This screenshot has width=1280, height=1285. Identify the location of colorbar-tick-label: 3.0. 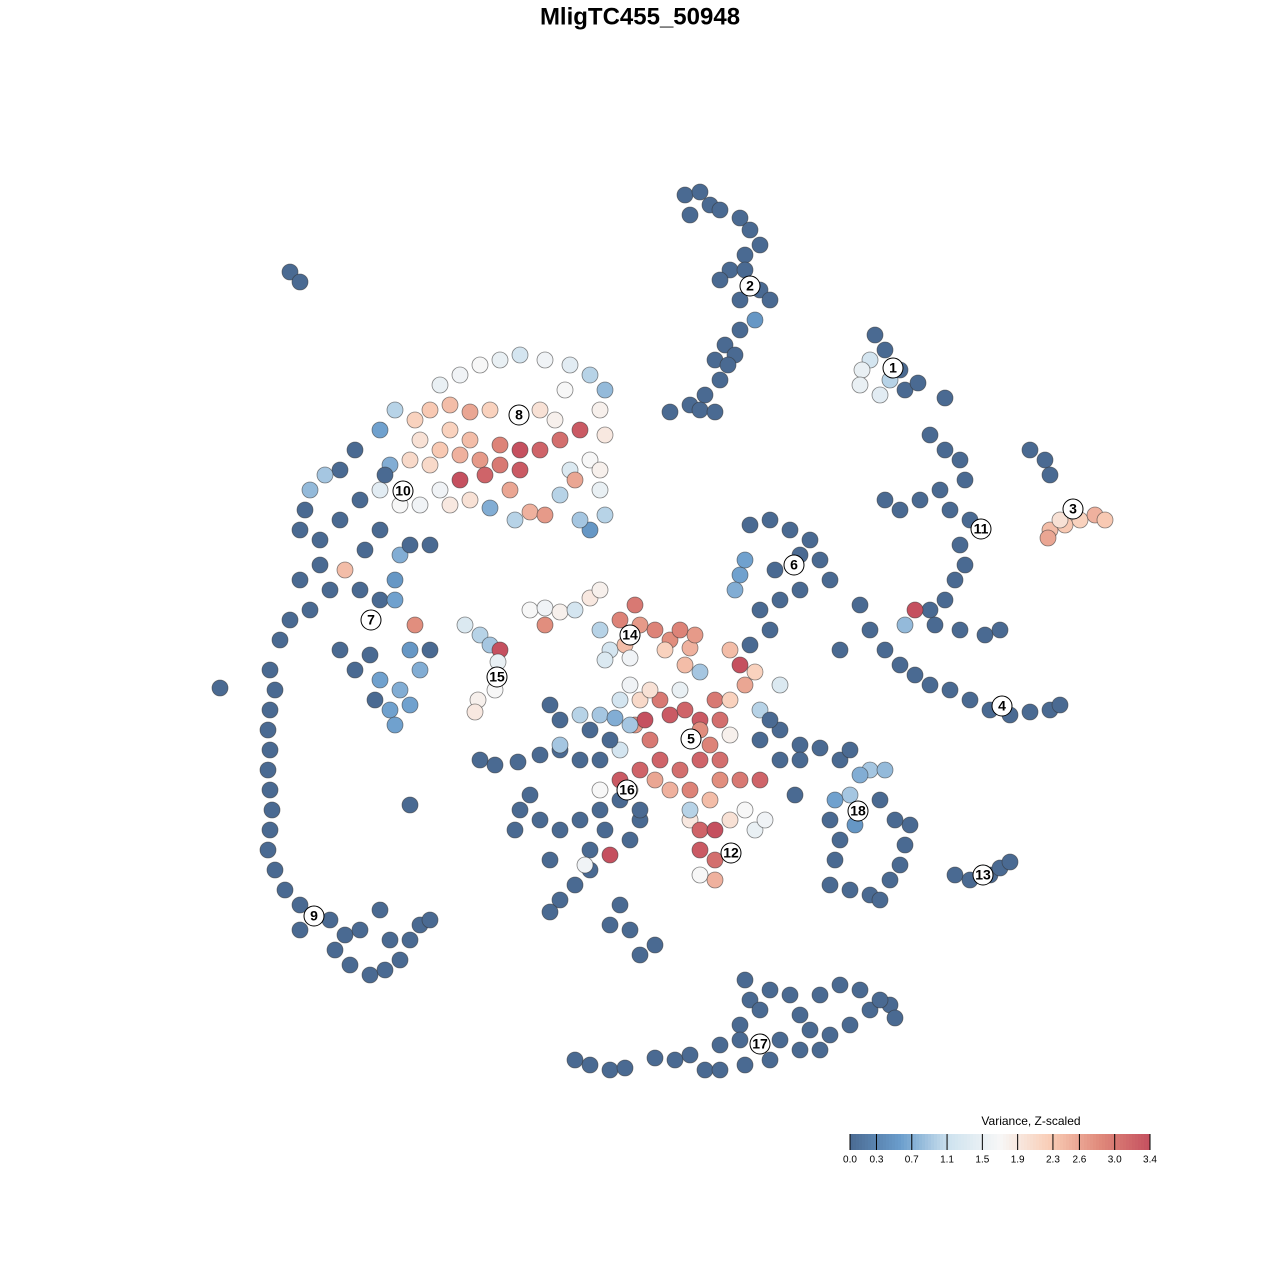
(1115, 1160).